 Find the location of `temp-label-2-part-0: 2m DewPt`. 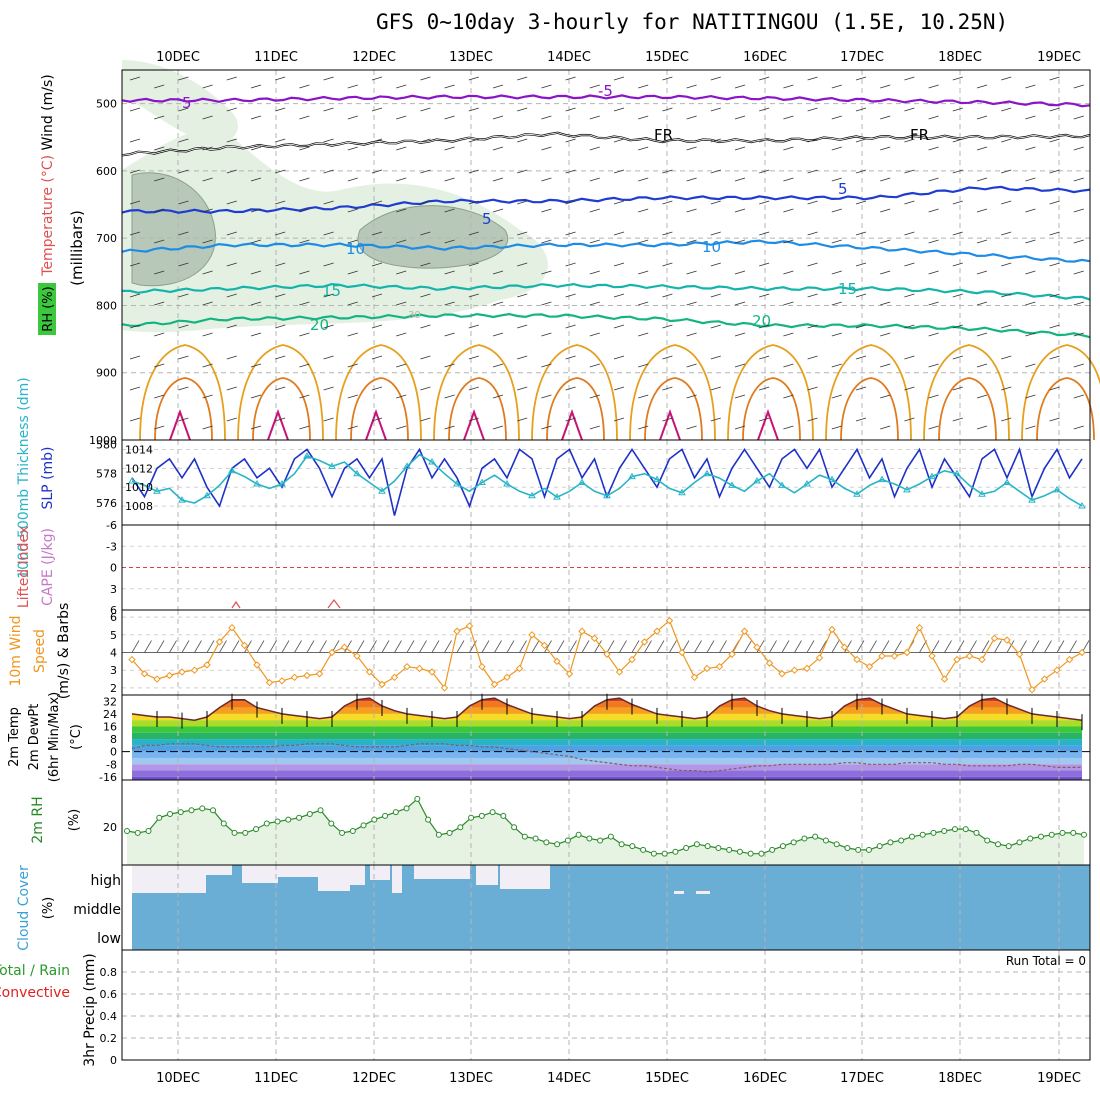

temp-label-2-part-0: 2m DewPt is located at coordinates (34, 737).